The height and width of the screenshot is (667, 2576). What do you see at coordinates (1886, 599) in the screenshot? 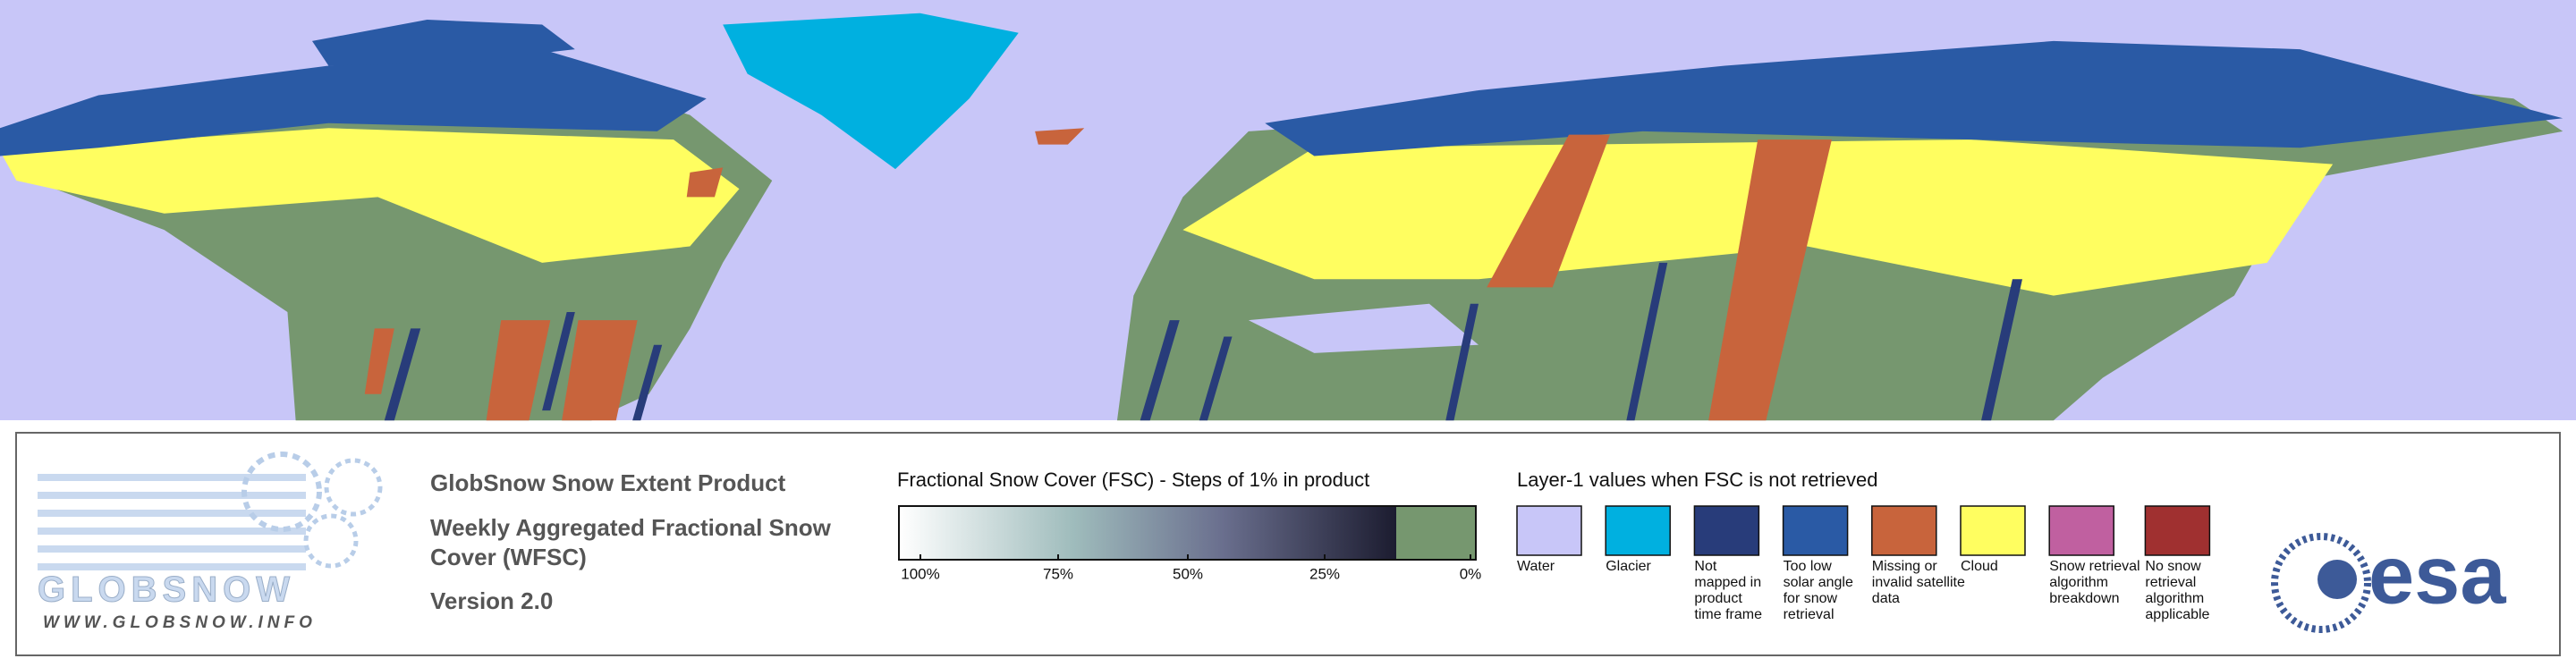
I see `category-label: data` at bounding box center [1886, 599].